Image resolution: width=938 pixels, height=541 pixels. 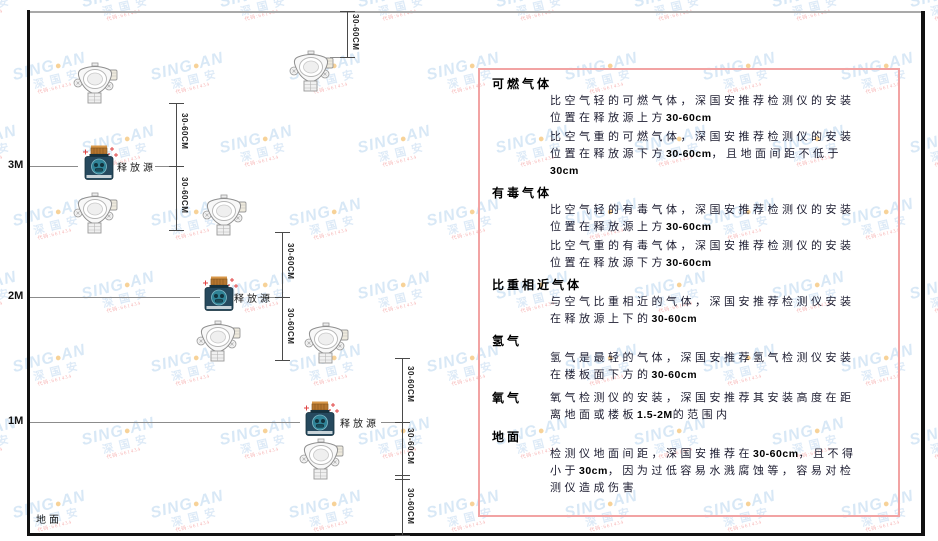 What do you see at coordinates (54, 166) in the screenshot?
I see `level-line-3m` at bounding box center [54, 166].